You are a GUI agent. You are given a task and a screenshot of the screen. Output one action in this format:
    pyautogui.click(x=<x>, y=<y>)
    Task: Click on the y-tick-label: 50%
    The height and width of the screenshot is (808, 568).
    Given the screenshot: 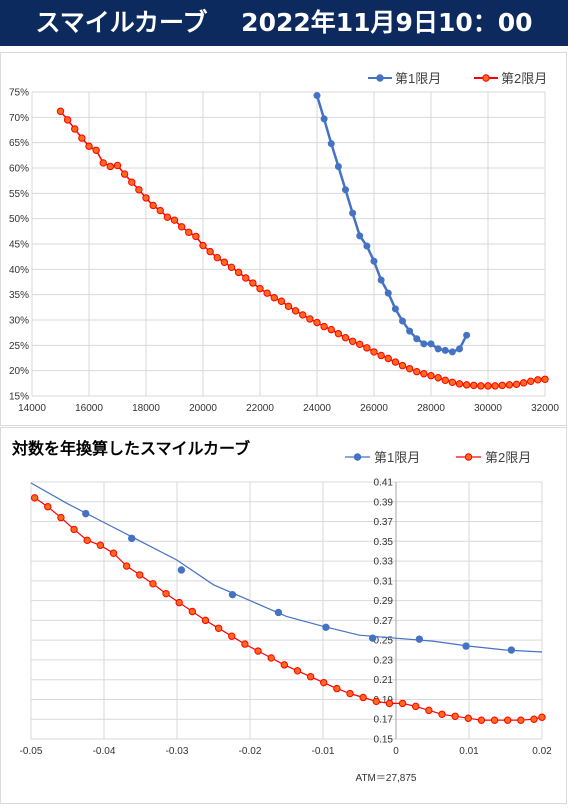 What is the action you would take?
    pyautogui.click(x=19, y=219)
    